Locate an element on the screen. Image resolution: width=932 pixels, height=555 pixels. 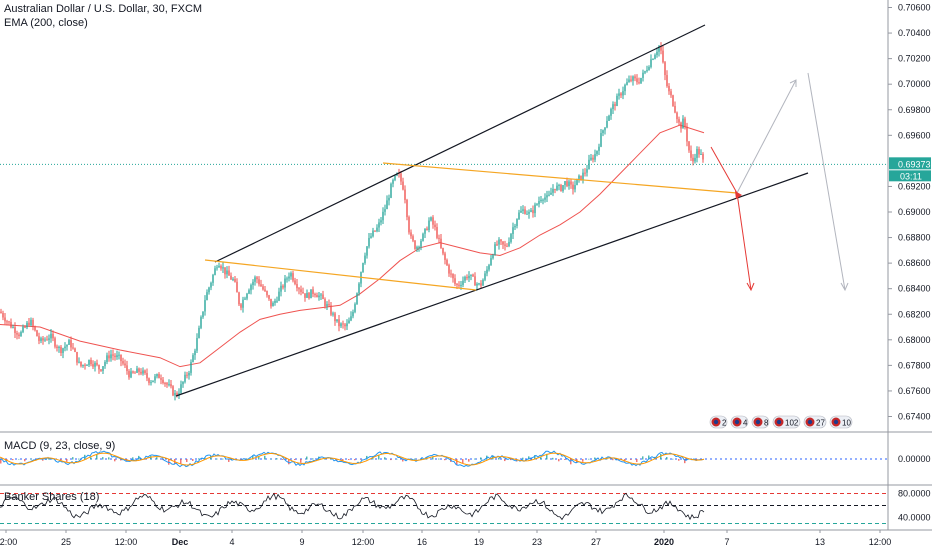
time-tick-label: 12:00 is located at coordinates (880, 542).